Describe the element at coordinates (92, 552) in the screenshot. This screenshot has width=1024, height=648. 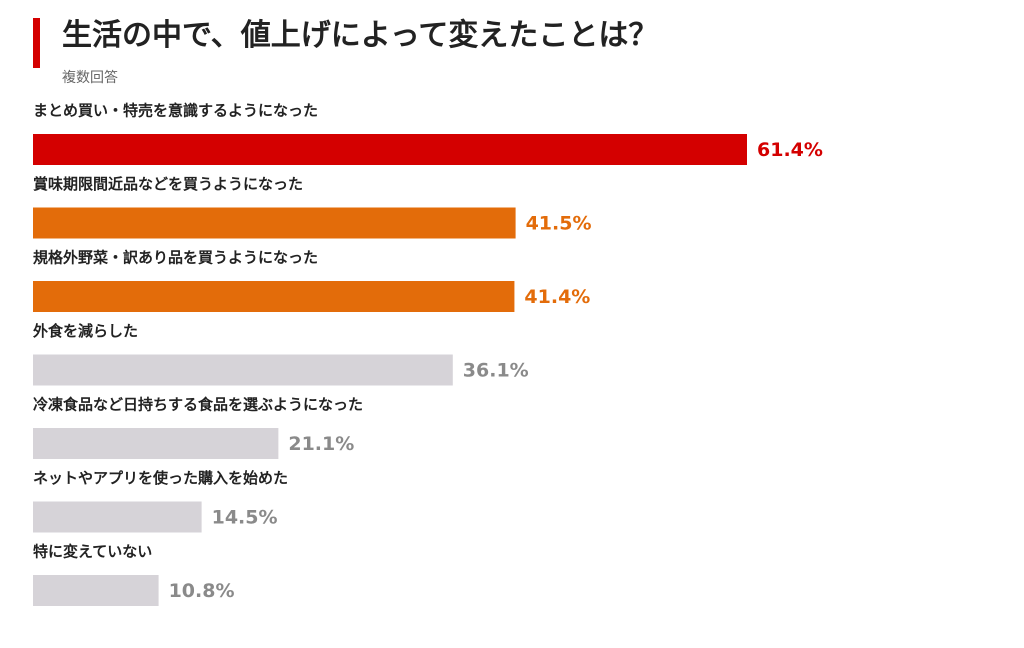
I see `category-label: 特に変えていない` at that location.